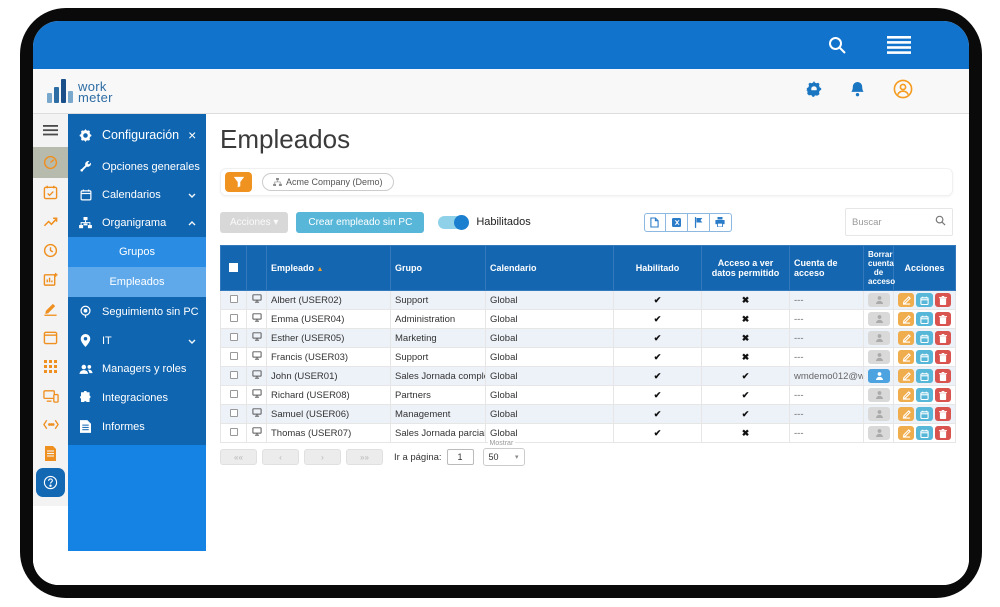 The image size is (1000, 607). Describe the element at coordinates (50, 337) in the screenshot. I see `calendar-icon` at that location.